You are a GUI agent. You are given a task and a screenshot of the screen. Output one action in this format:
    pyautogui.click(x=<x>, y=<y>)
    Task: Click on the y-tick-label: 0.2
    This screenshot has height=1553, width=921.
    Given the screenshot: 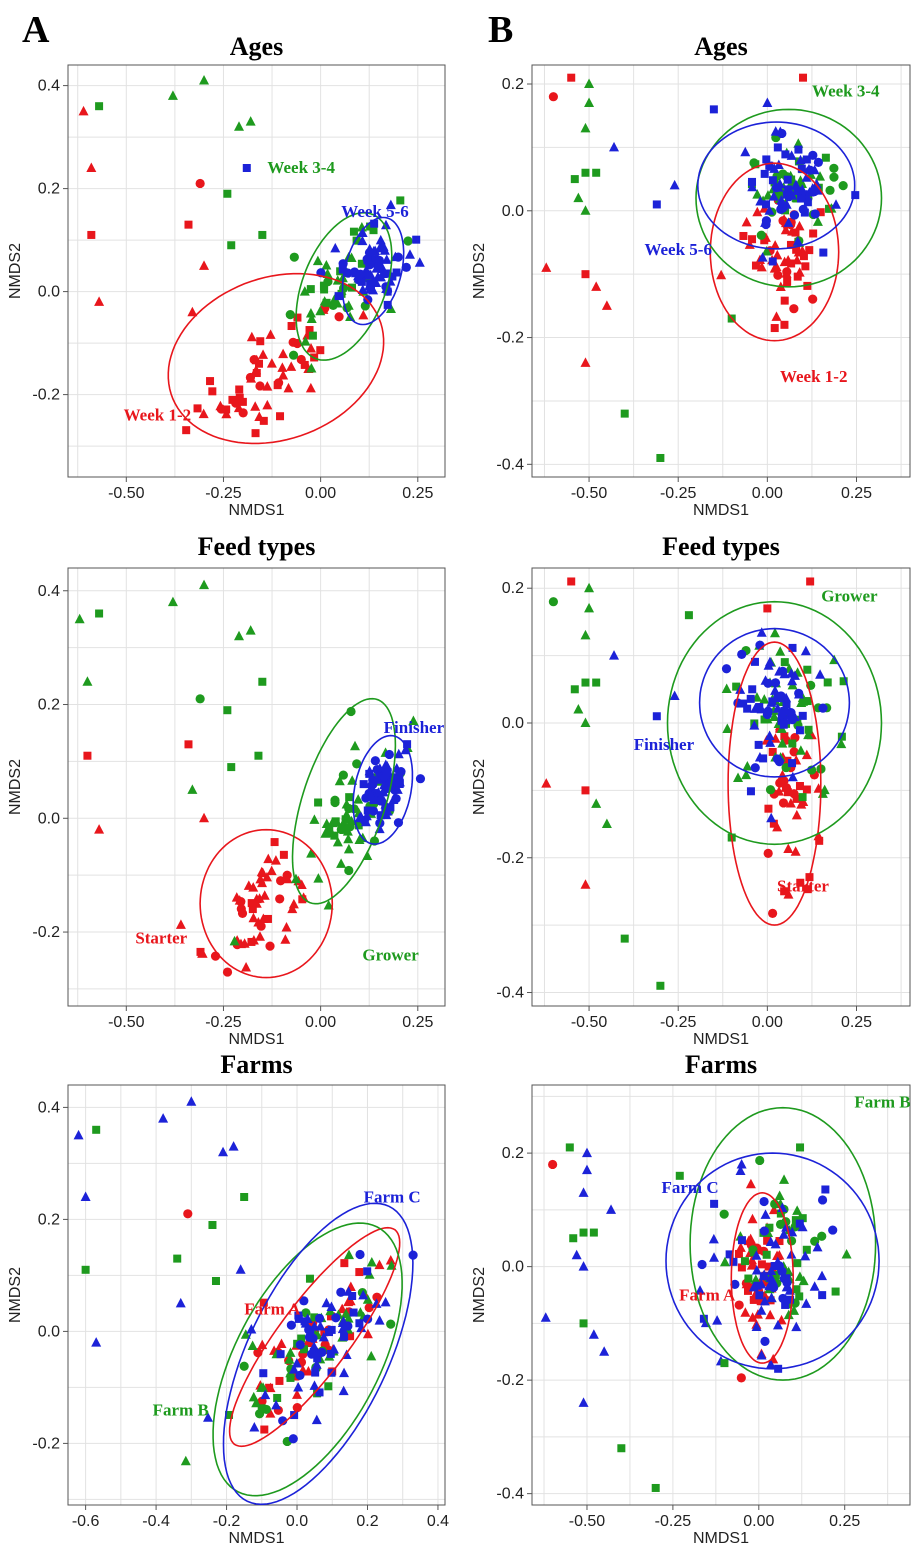 What is the action you would take?
    pyautogui.click(x=513, y=588)
    